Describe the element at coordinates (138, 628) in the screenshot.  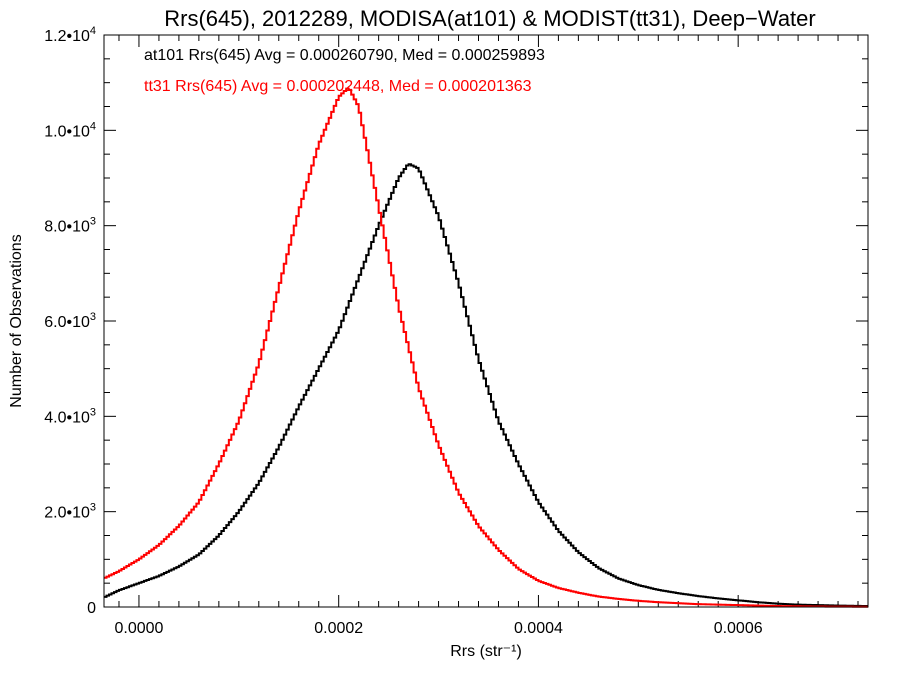
I see `x-tick-label: 0.0000` at that location.